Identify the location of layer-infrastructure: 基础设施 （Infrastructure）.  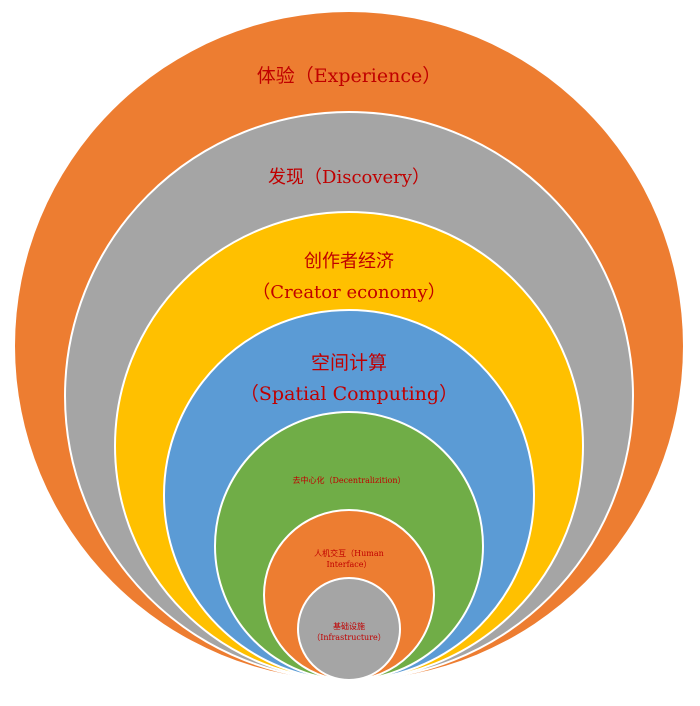
(349, 629).